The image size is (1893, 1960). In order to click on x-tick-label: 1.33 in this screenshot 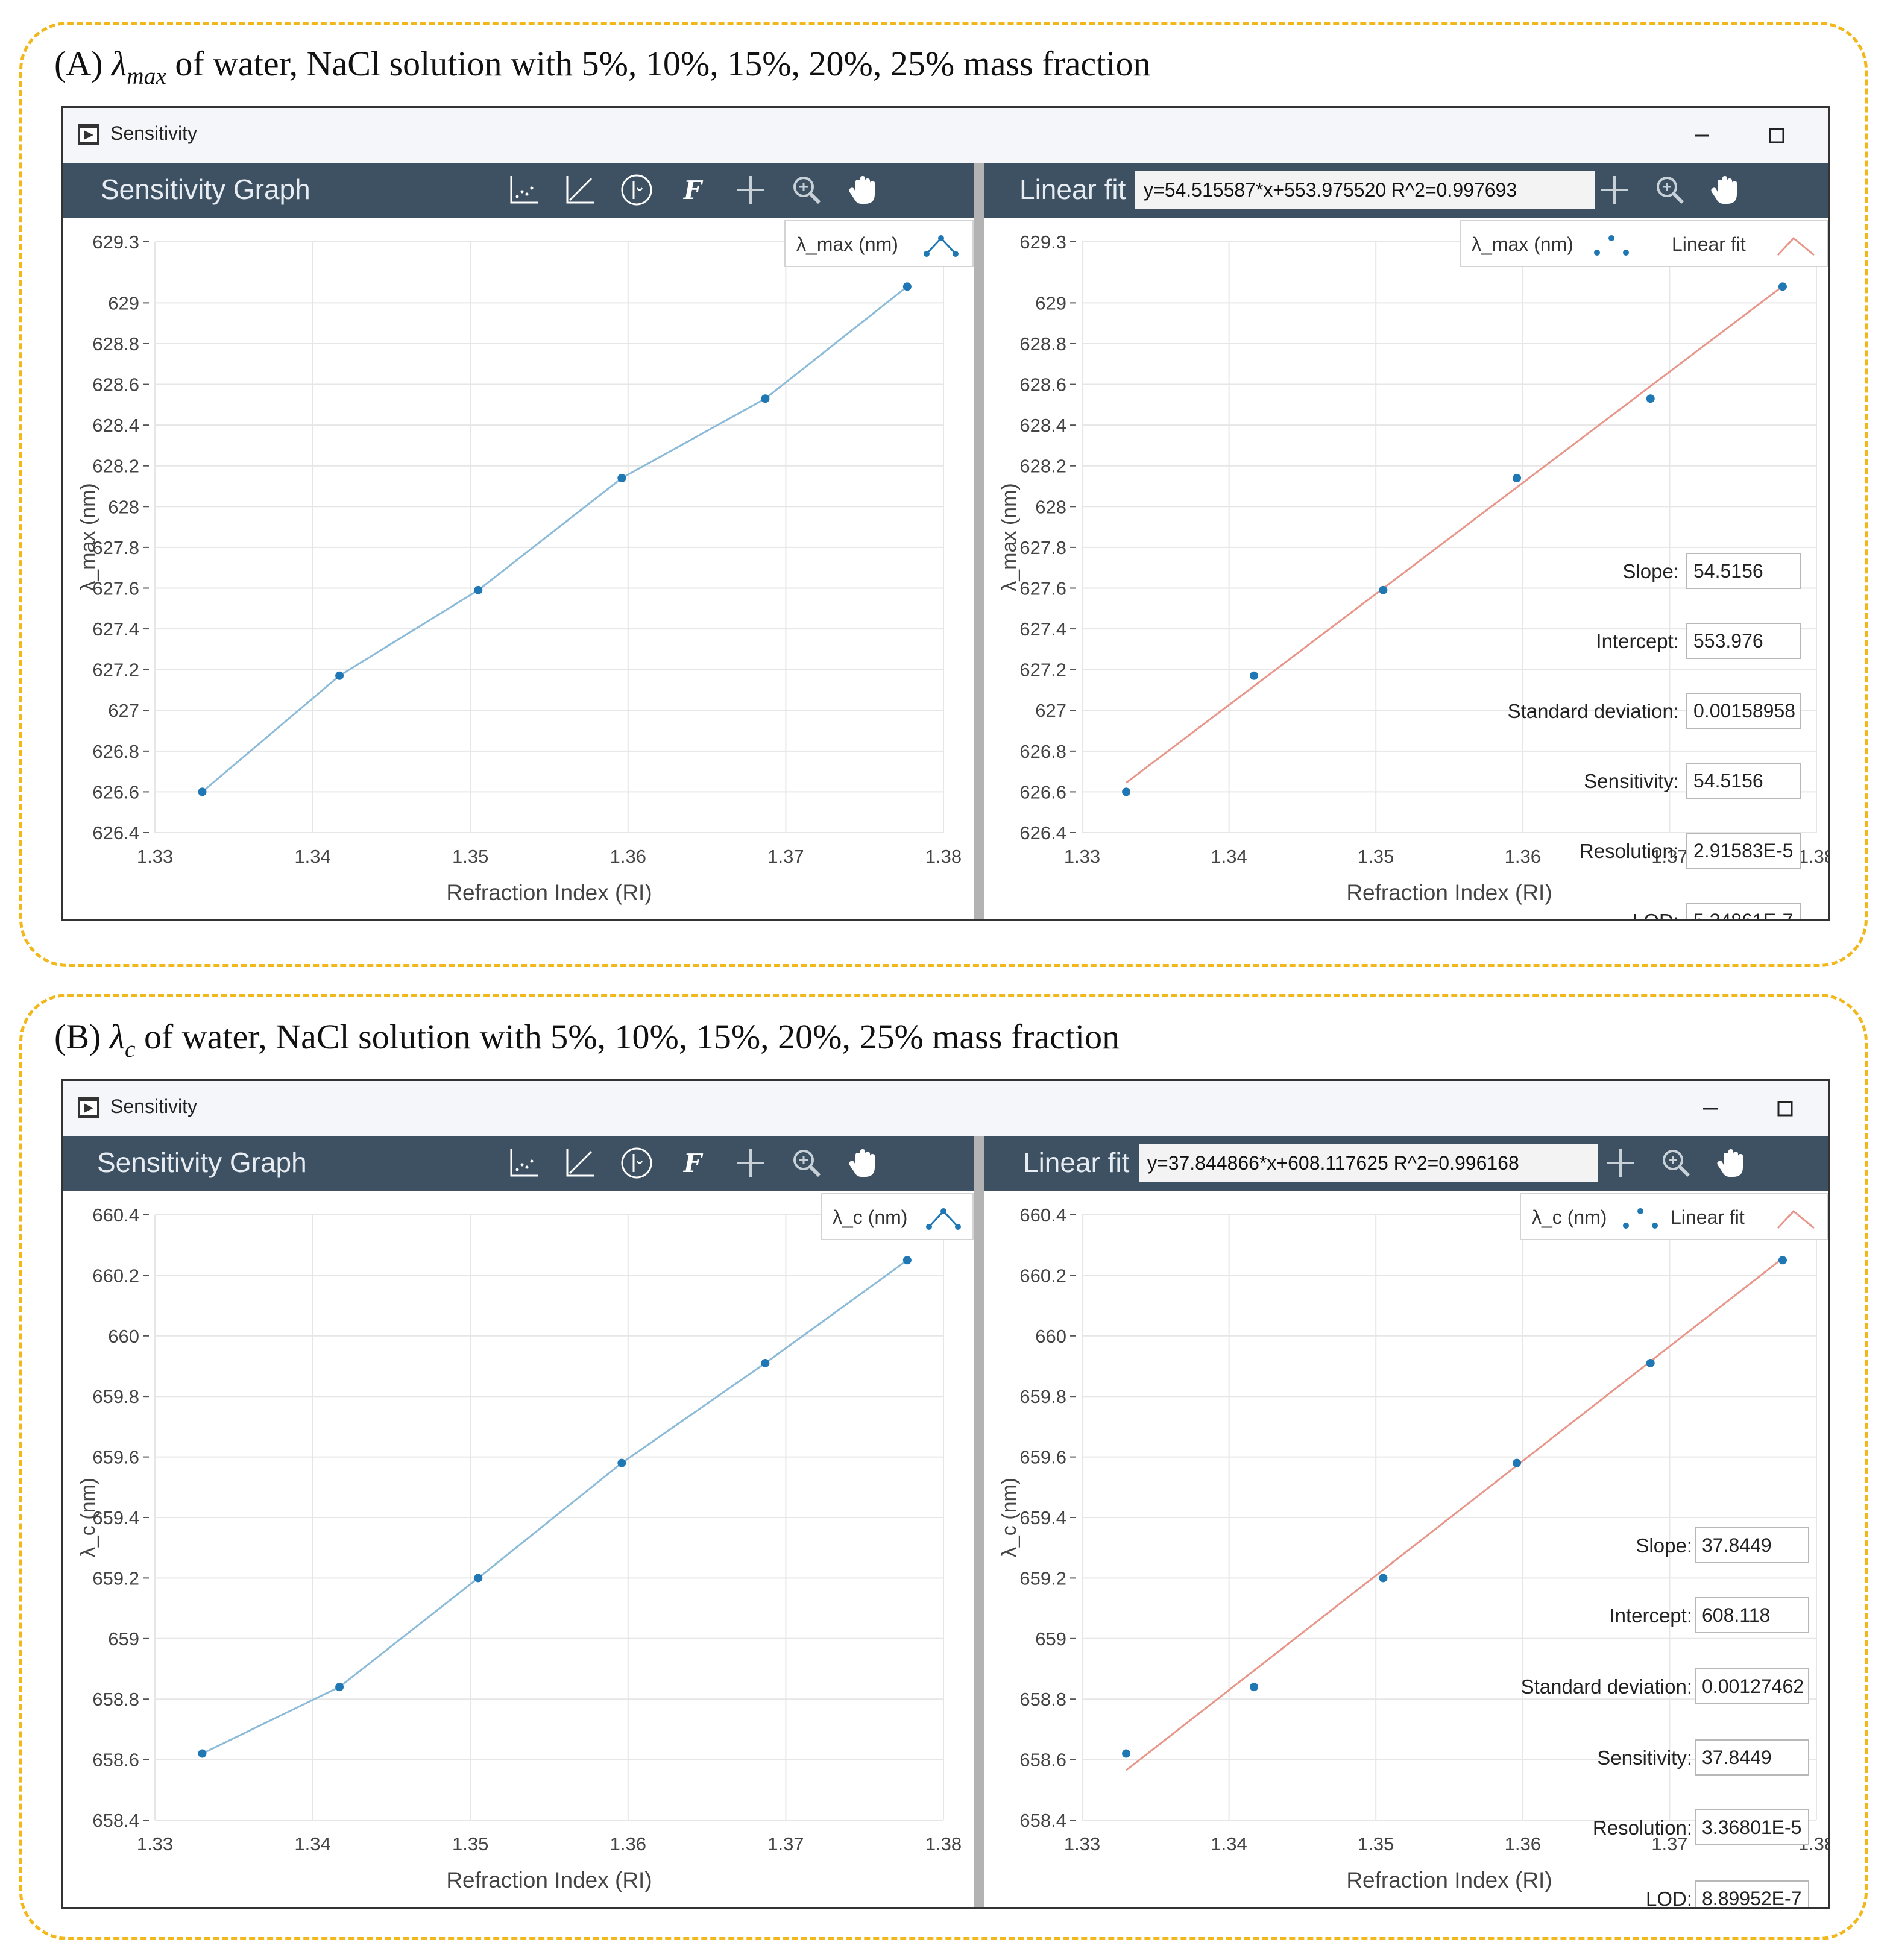, I will do `click(1082, 857)`.